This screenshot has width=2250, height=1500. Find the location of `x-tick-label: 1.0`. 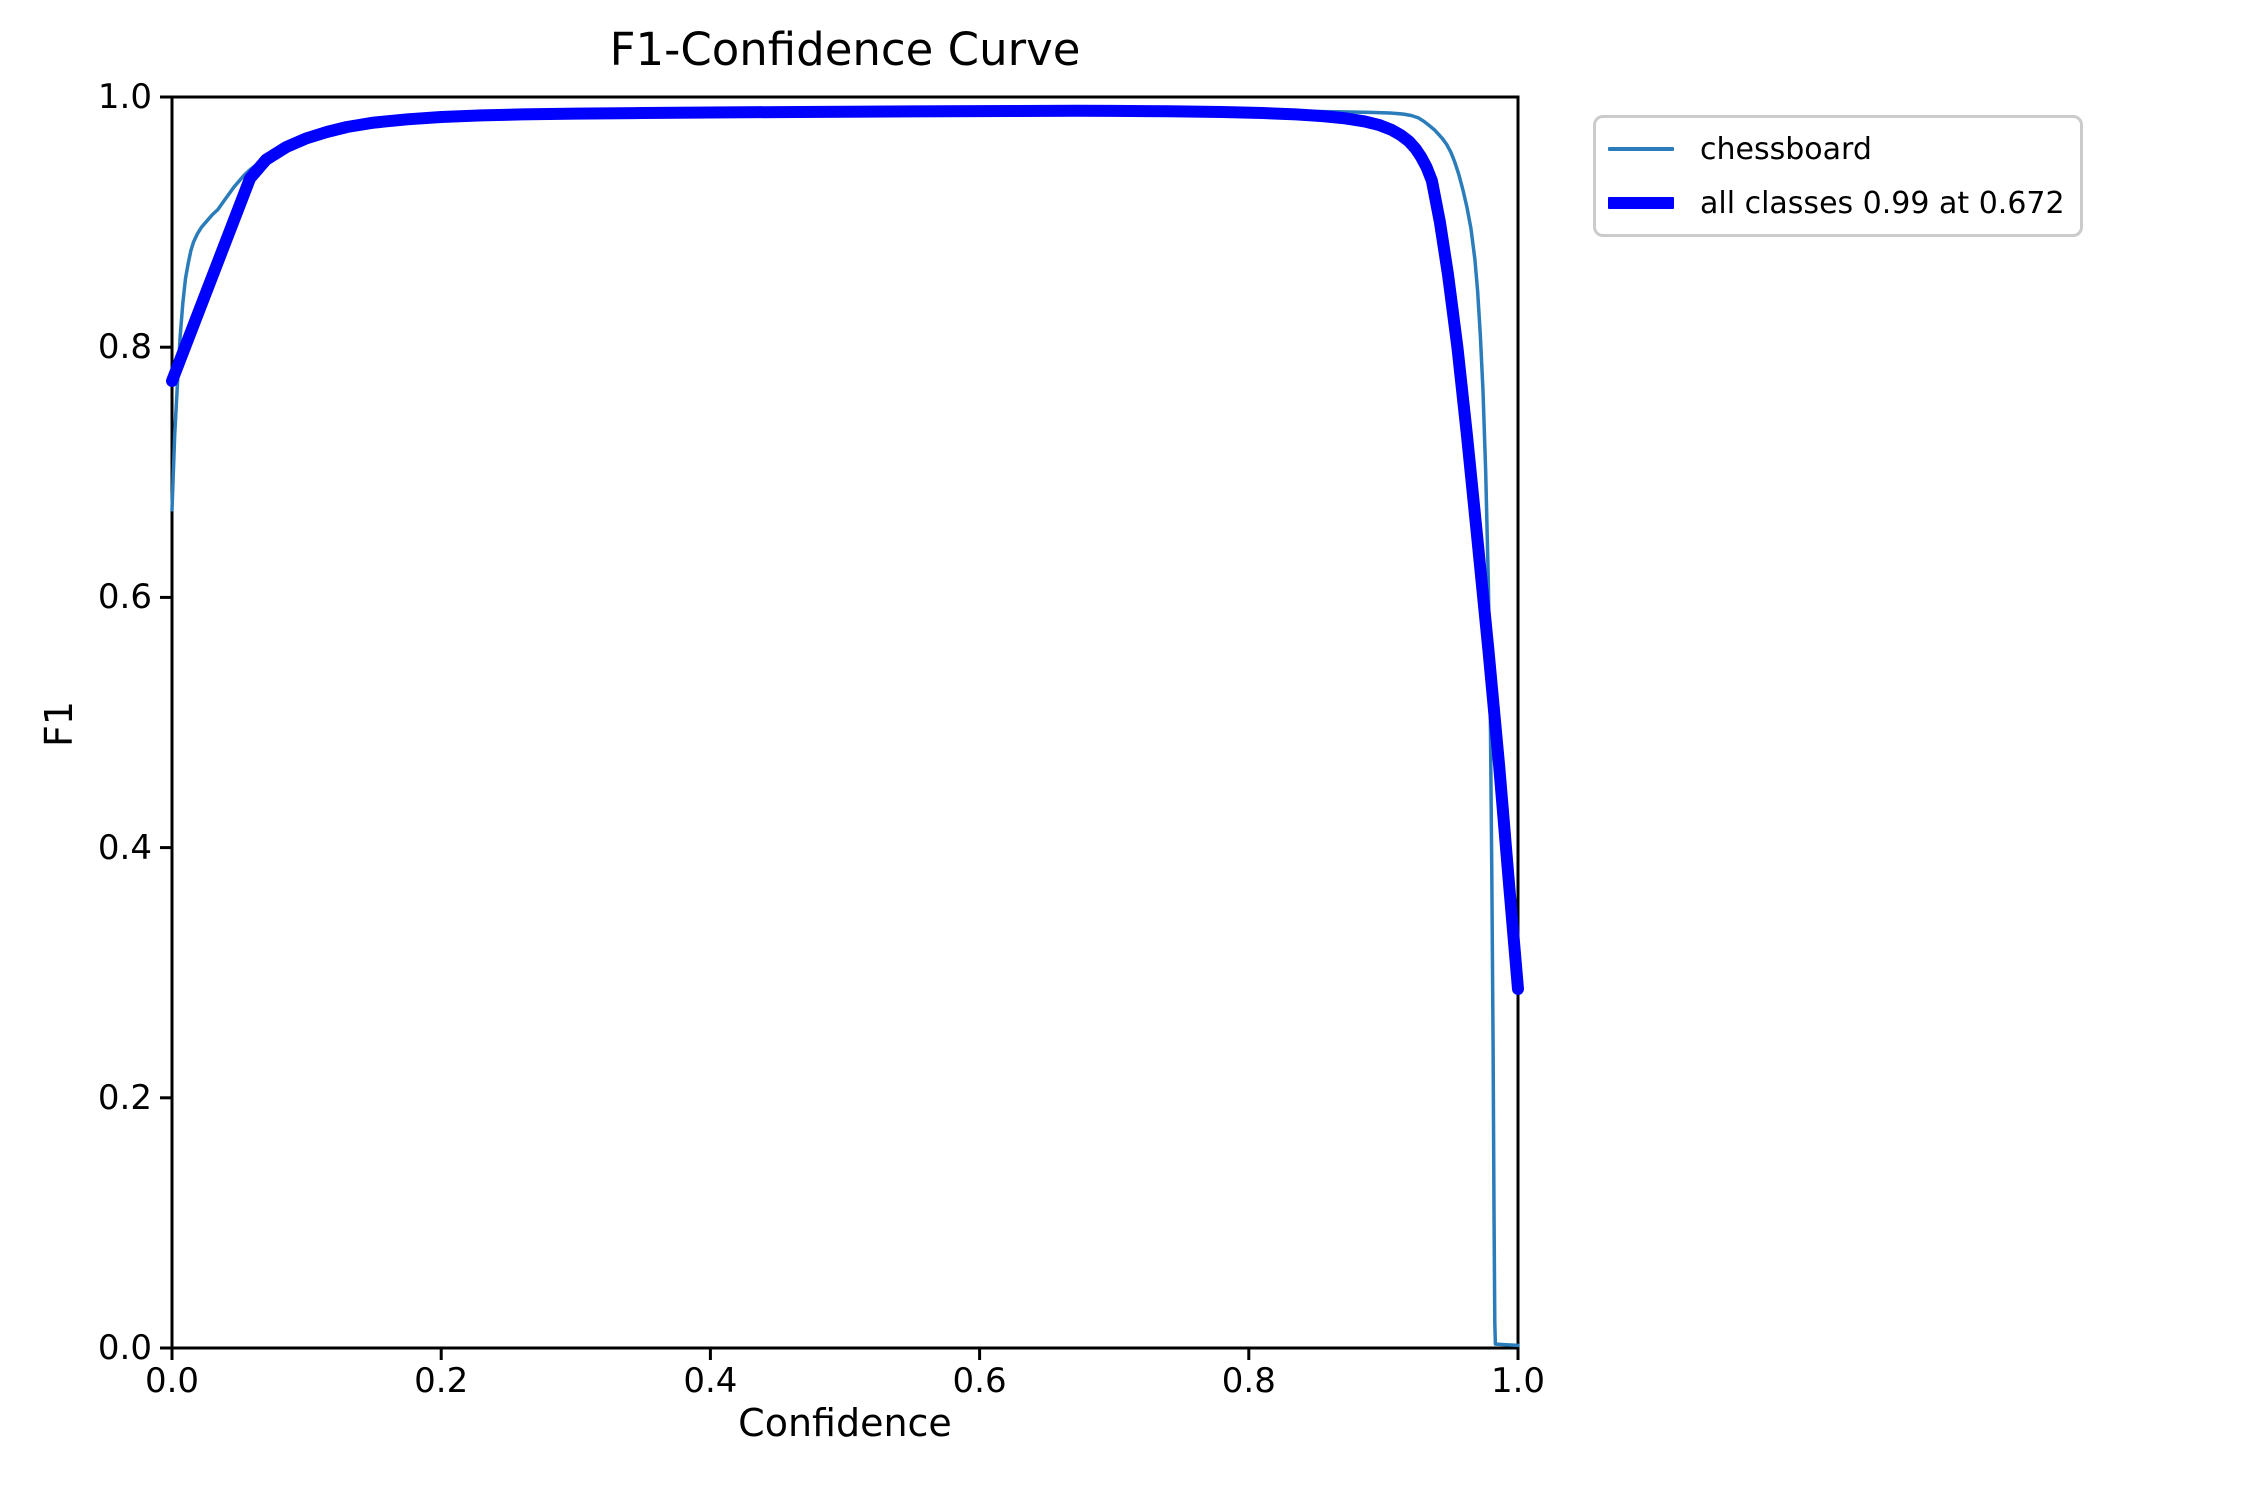

x-tick-label: 1.0 is located at coordinates (1518, 1381).